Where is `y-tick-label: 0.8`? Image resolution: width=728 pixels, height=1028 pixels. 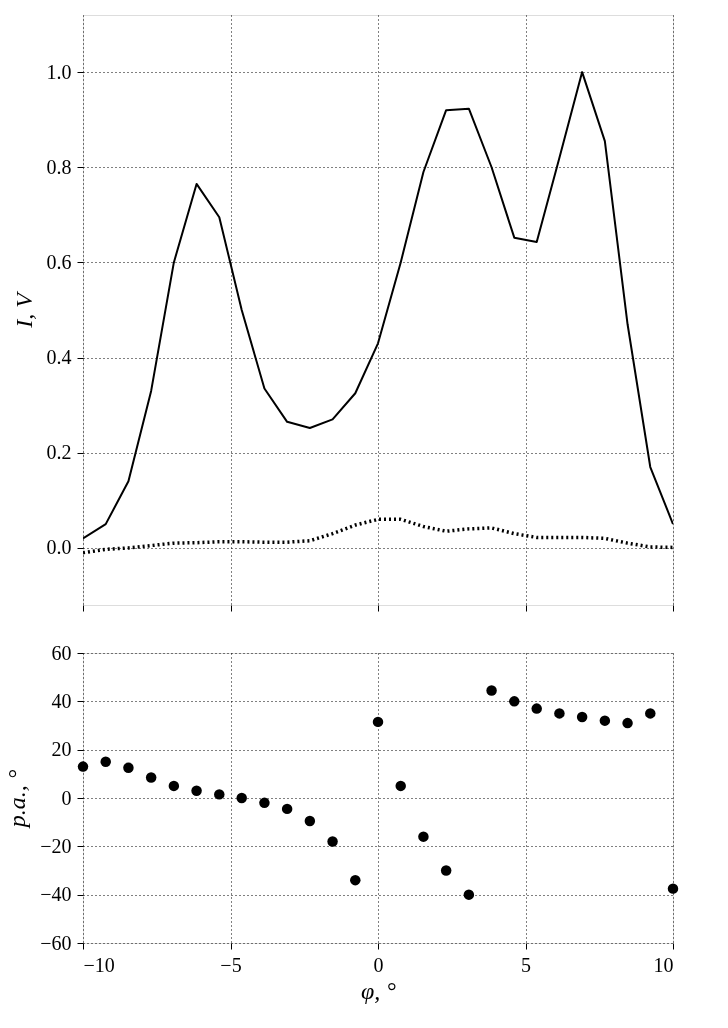
y-tick-label: 0.8 is located at coordinates (59, 166).